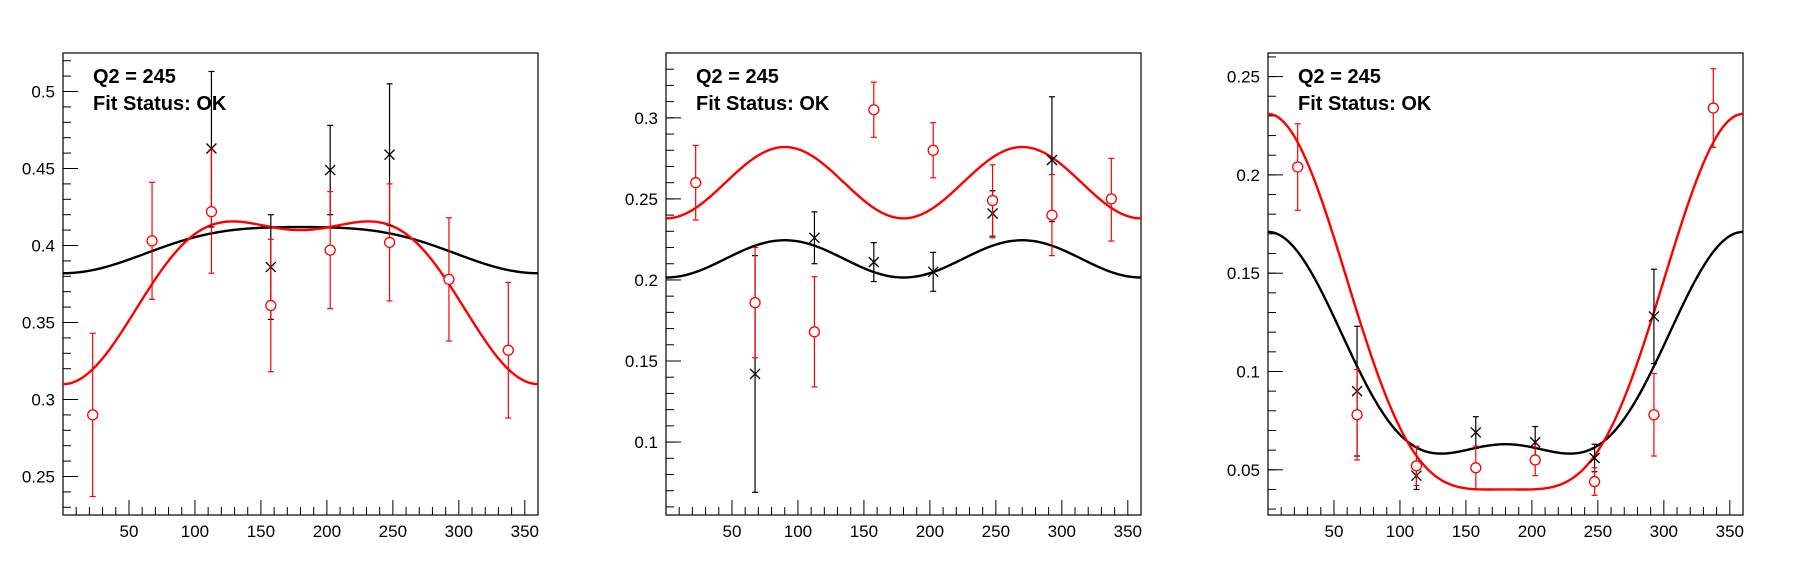  I want to click on y-tick-label: 0.45, so click(38, 169).